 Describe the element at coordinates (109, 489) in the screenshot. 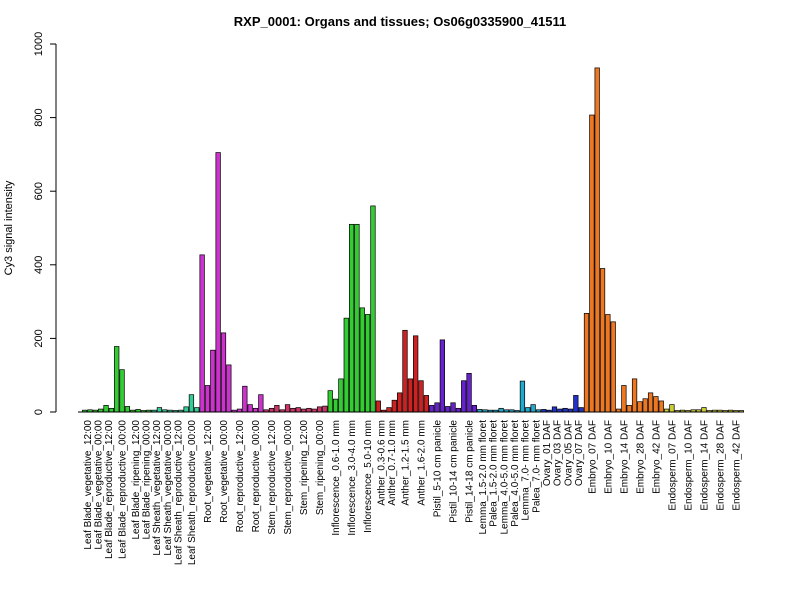

I see `x-tick-label: Leaf Blade_reproductive_12:00` at that location.